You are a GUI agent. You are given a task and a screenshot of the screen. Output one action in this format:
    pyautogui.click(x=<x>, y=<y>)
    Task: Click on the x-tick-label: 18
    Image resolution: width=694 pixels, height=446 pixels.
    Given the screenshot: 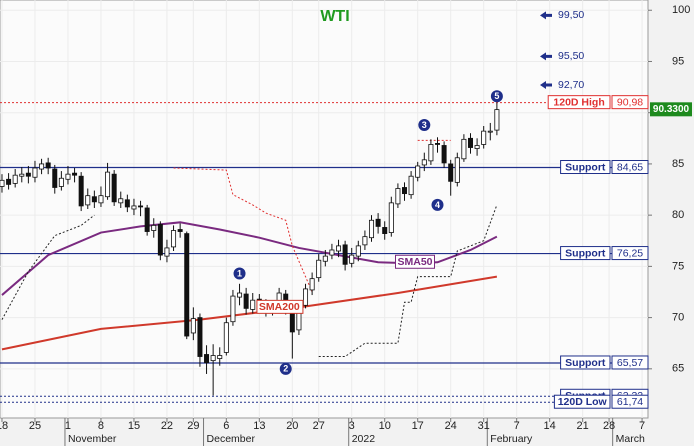 What is the action you would take?
    pyautogui.click(x=4, y=426)
    